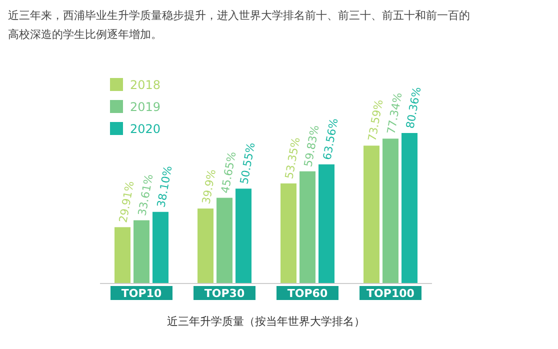 This screenshot has width=558, height=349. Describe the element at coordinates (209, 187) in the screenshot. I see `data-label: 39.9%` at that location.